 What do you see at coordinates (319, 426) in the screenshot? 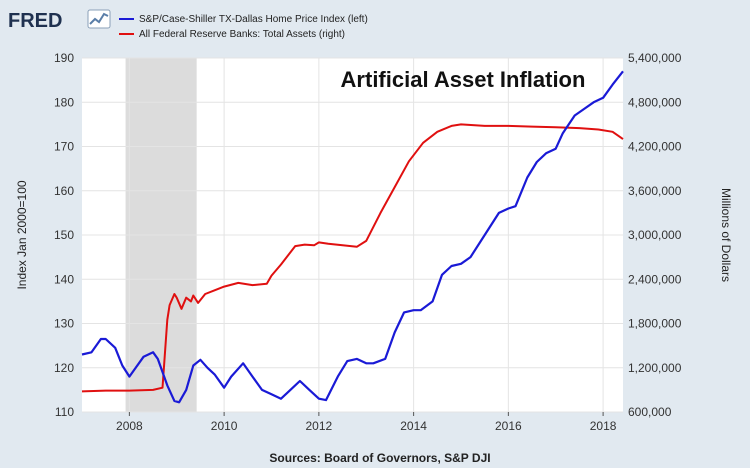
I see `x-tick-label: 2012` at bounding box center [319, 426].